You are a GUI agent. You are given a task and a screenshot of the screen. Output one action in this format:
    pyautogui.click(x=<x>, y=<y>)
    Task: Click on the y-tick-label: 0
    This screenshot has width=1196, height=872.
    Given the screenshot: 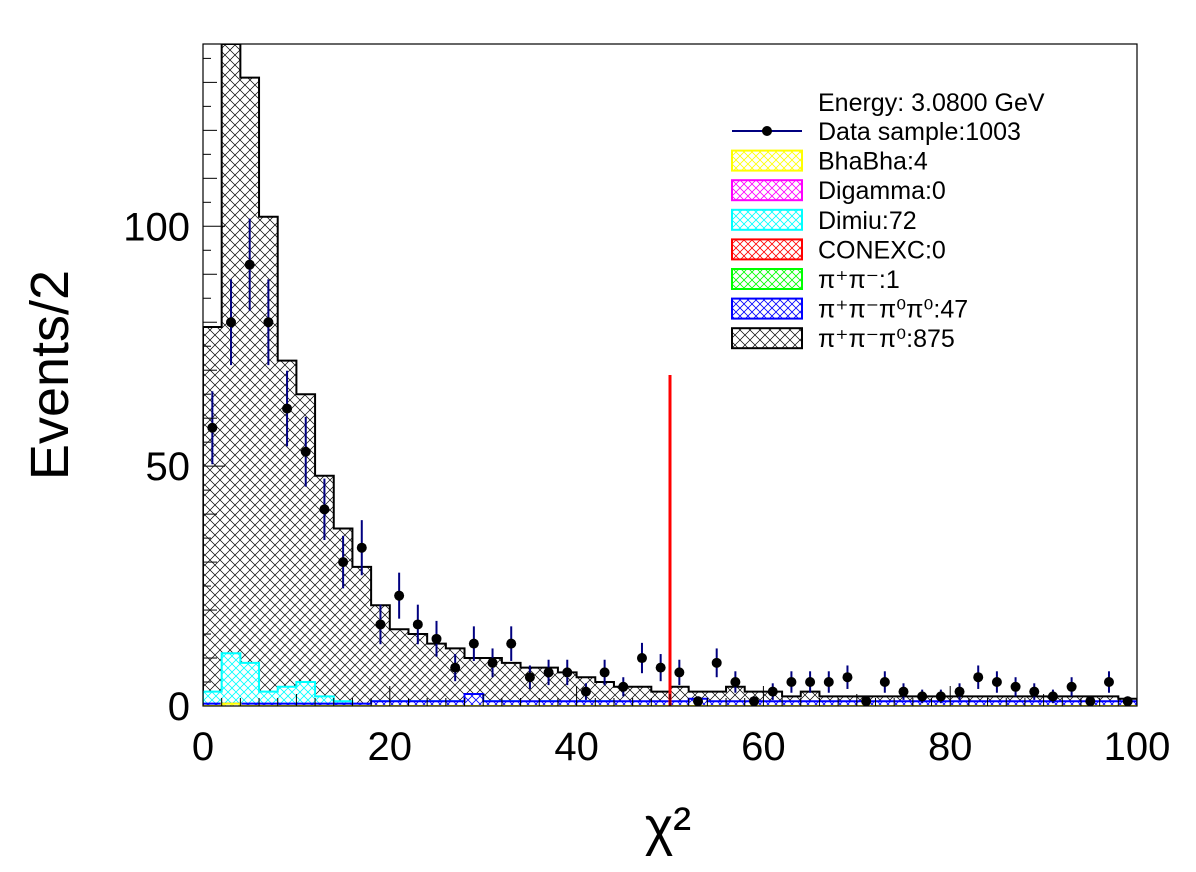 What is the action you would take?
    pyautogui.click(x=179, y=707)
    